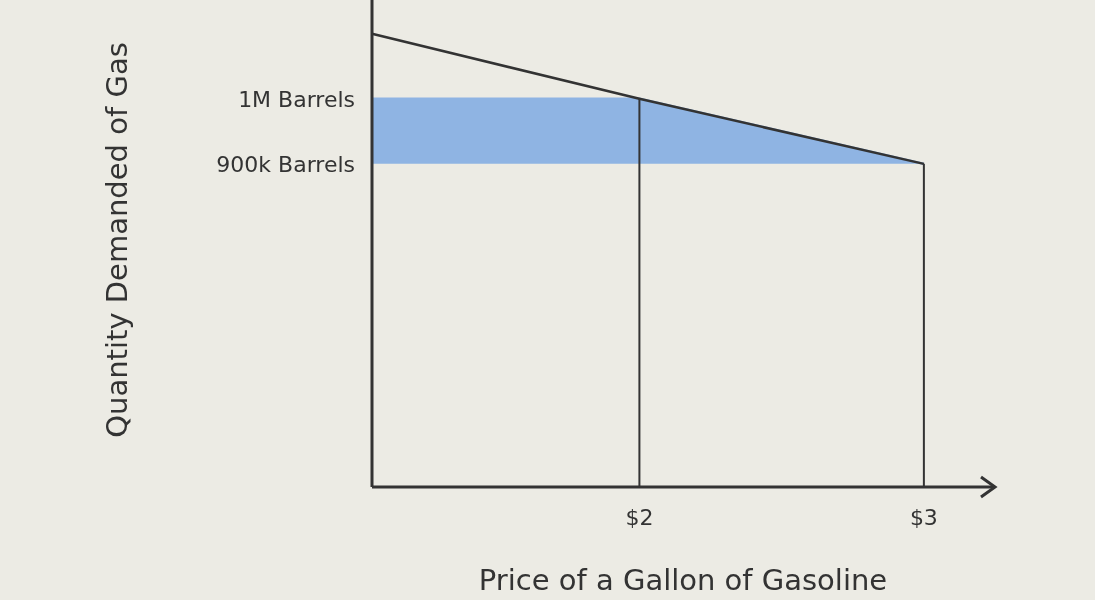 This screenshot has width=1095, height=600. I want to click on y-tick-label: 1M Barrels, so click(296, 99).